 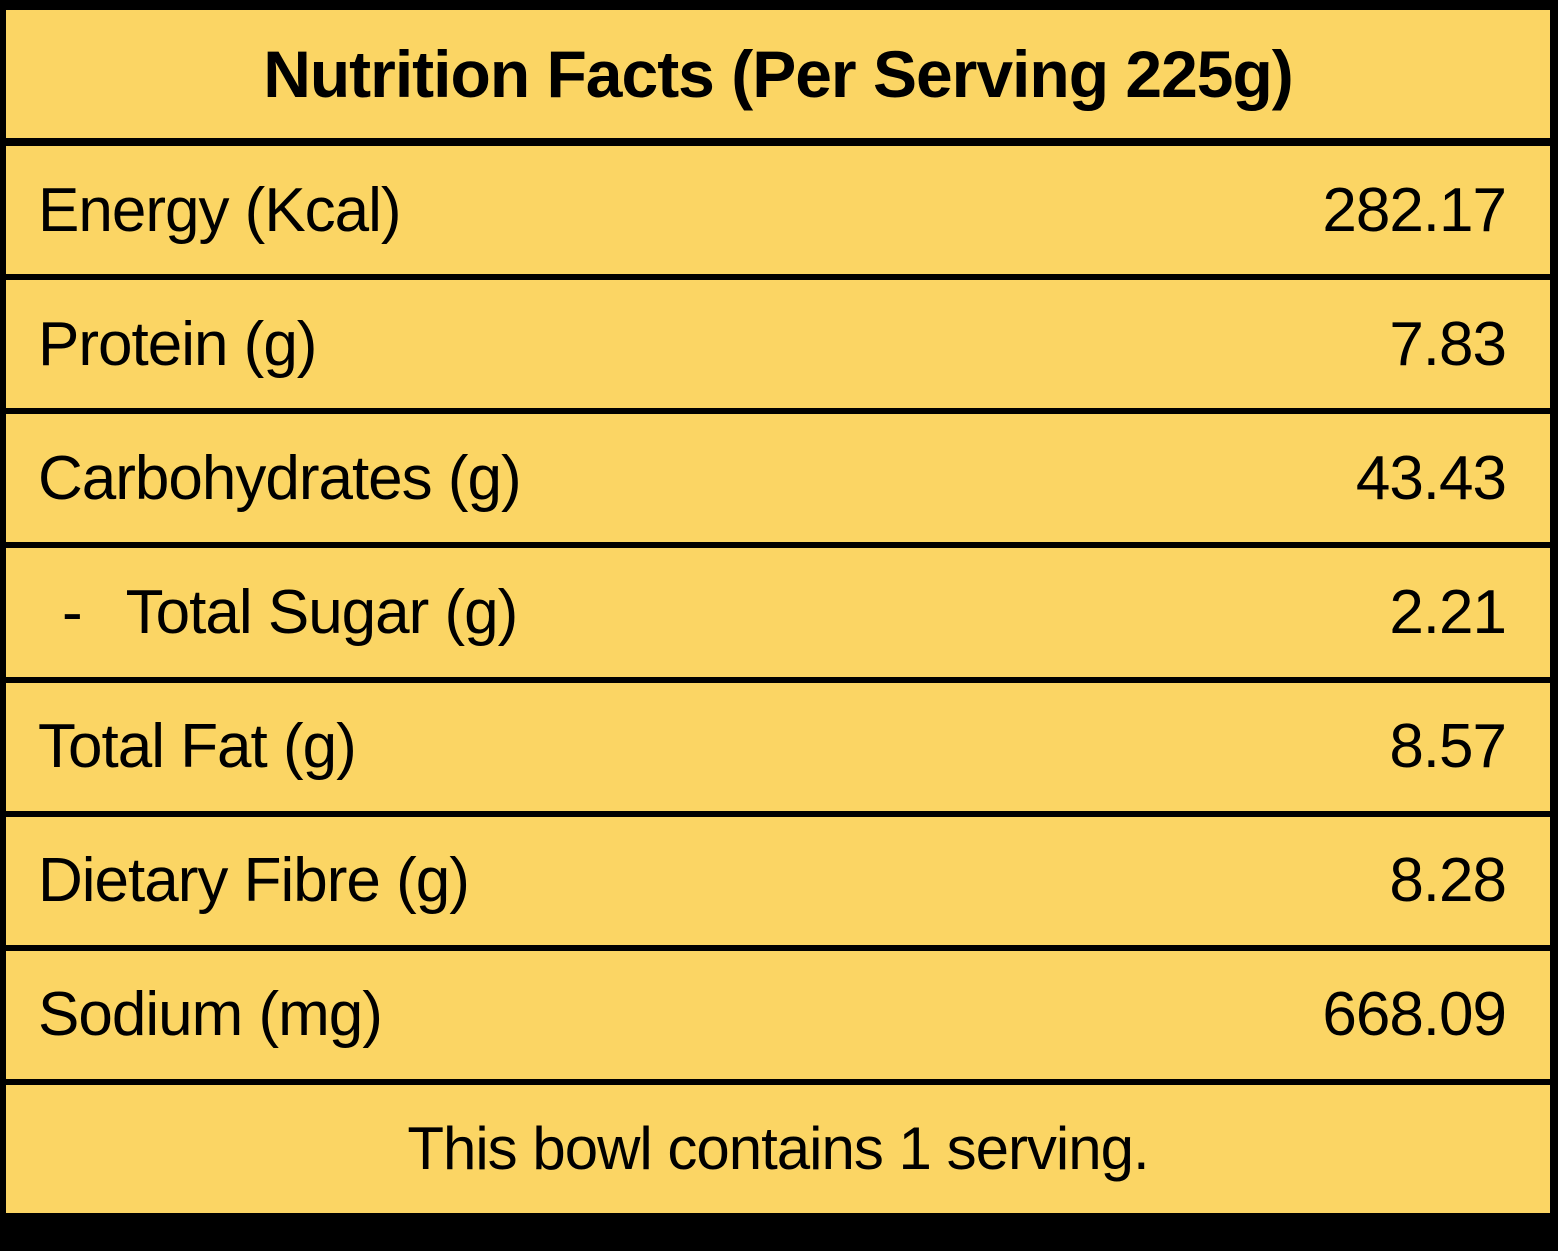 I want to click on table-row: Carbohydrates (g) 43.43, so click(x=778, y=481).